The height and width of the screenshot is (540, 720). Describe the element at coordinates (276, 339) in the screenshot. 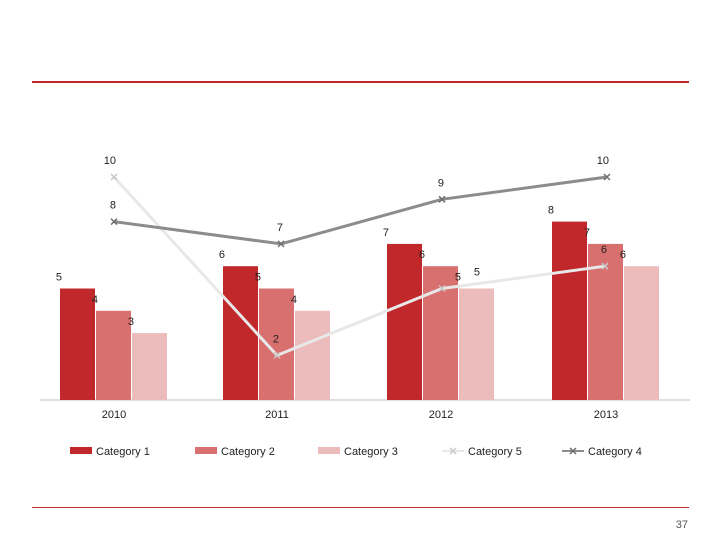

I see `line-data-label: 2` at that location.